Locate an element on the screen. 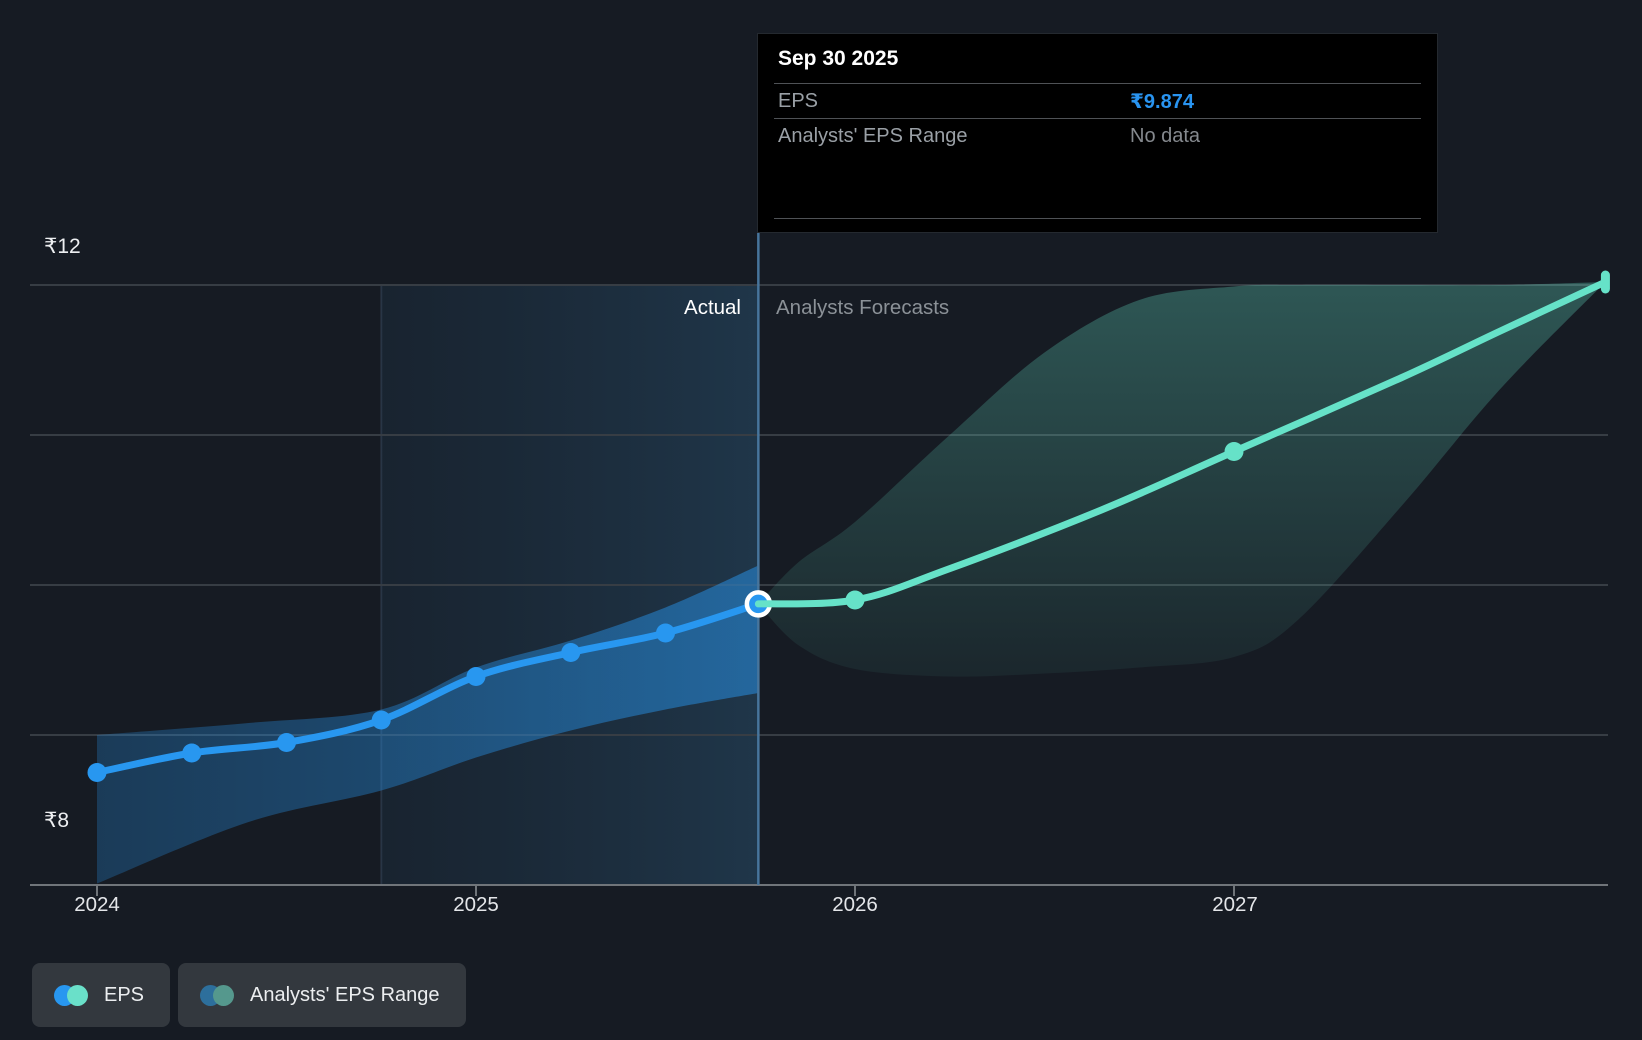  actual-section-label: Actual is located at coordinates (712, 307).